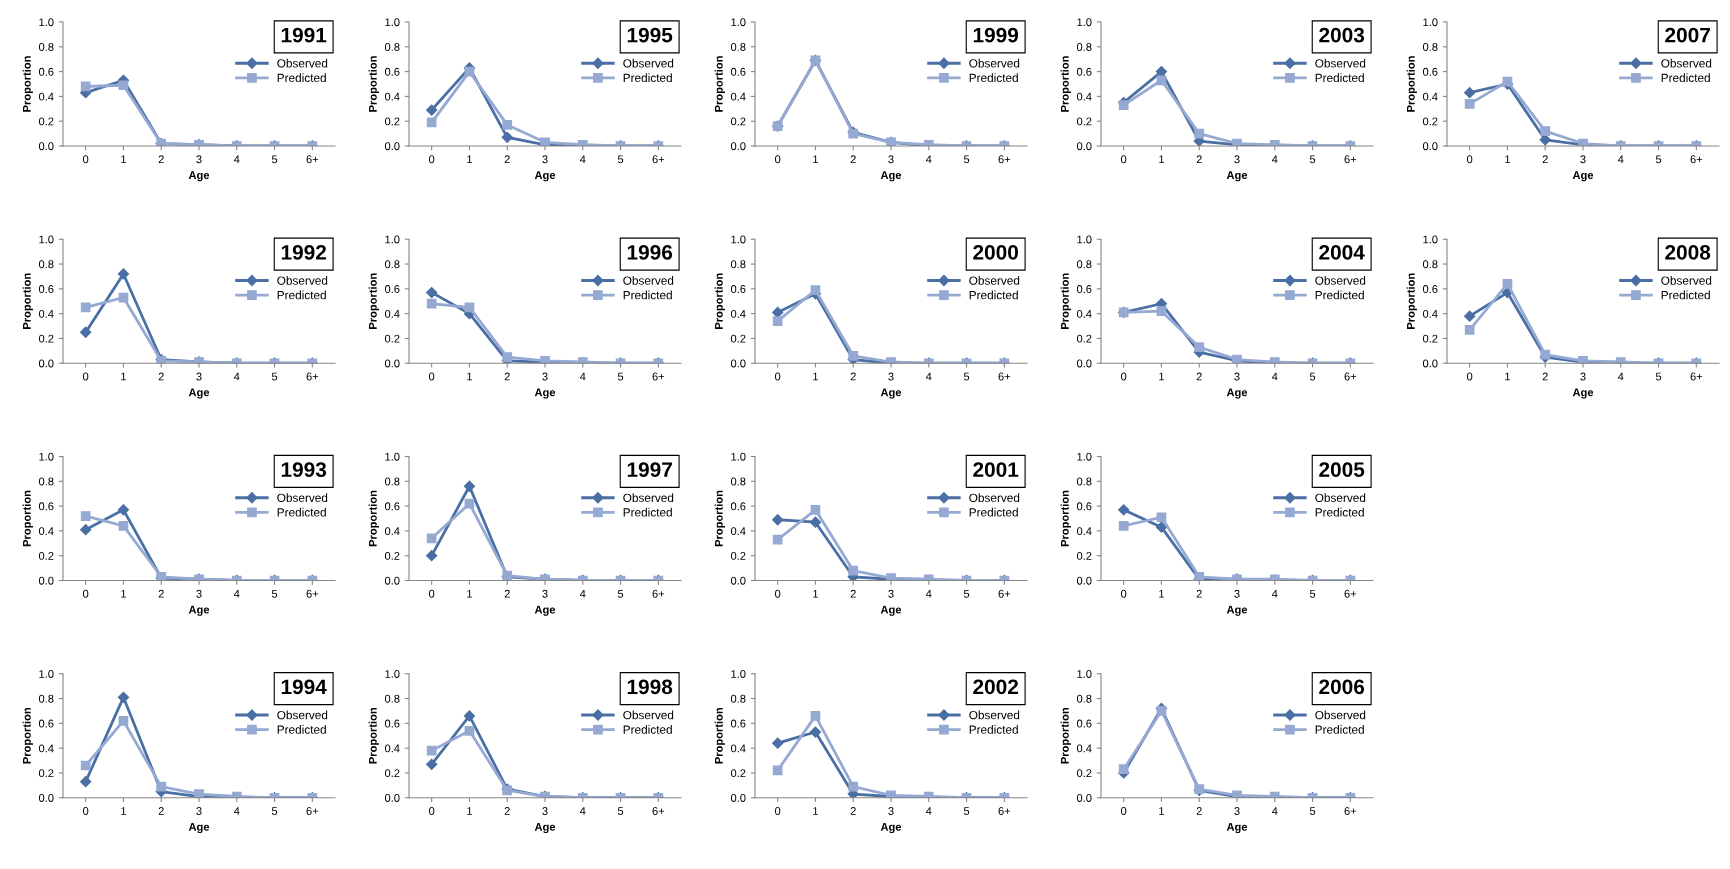 This screenshot has height=869, width=1730. What do you see at coordinates (650, 252) in the screenshot?
I see `chart-title: 1996` at bounding box center [650, 252].